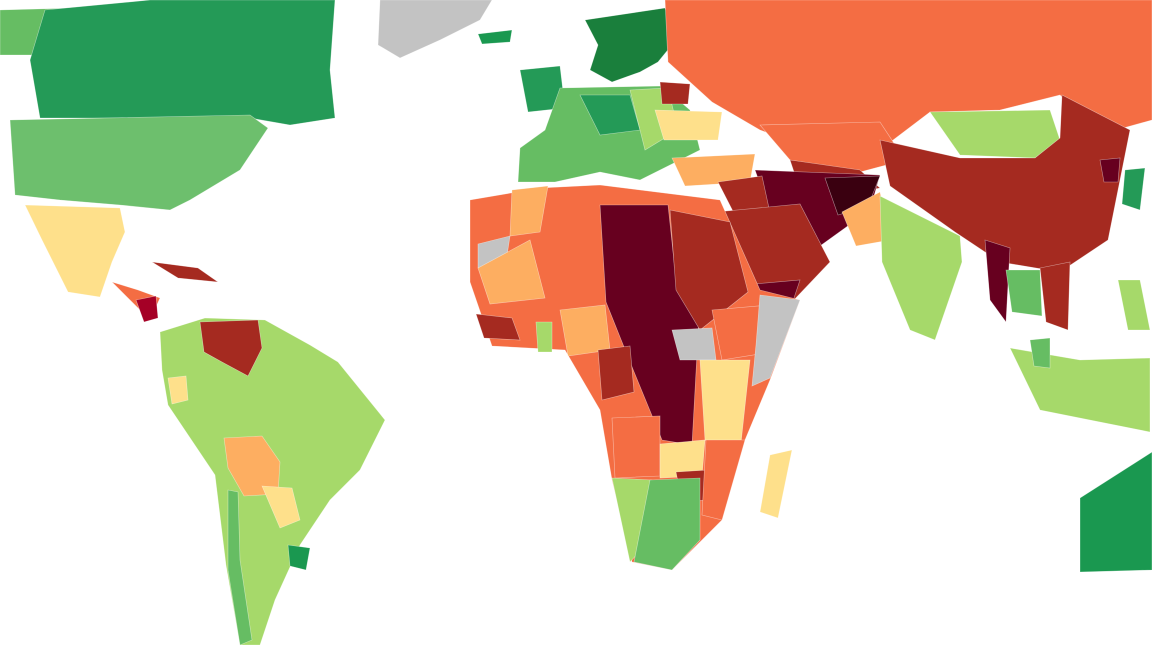 This screenshot has width=1152, height=648. Describe the element at coordinates (139, 162) in the screenshot. I see `usa` at that location.